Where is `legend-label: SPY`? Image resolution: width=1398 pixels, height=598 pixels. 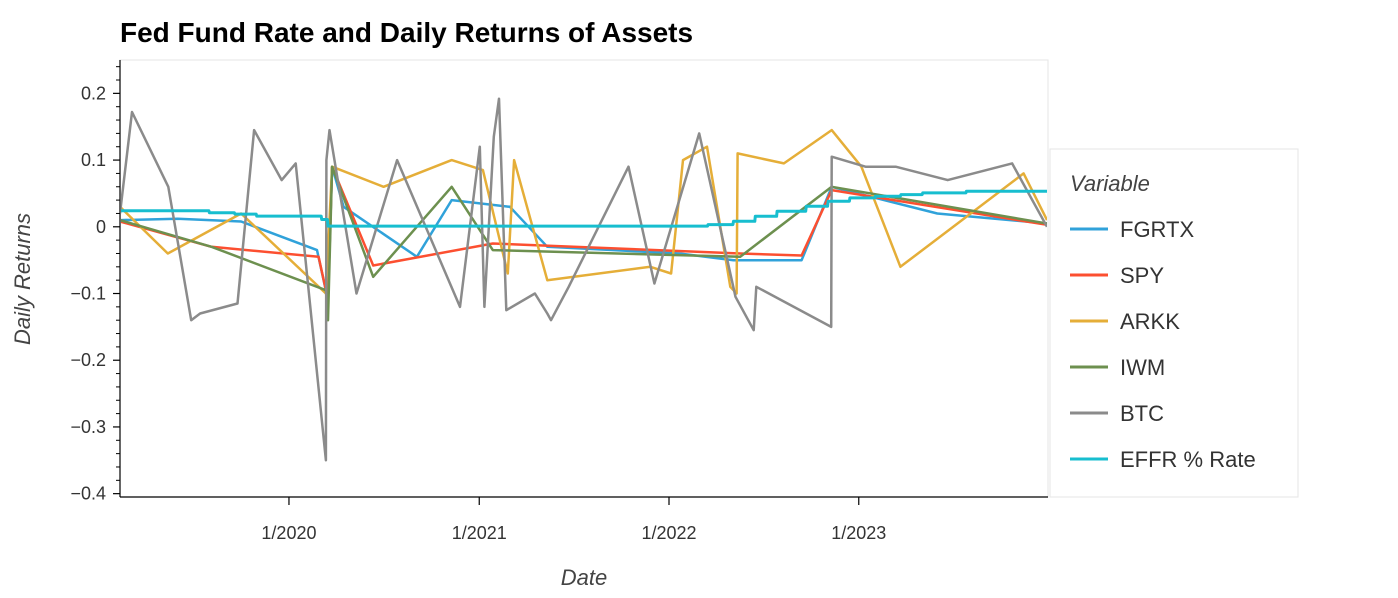 legend-label: SPY is located at coordinates (1142, 275).